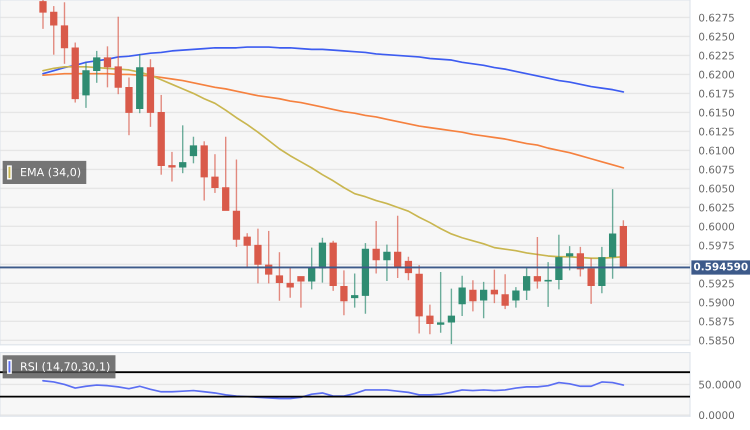  Describe the element at coordinates (716, 150) in the screenshot. I see `y-tick-label: 0.6100` at that location.